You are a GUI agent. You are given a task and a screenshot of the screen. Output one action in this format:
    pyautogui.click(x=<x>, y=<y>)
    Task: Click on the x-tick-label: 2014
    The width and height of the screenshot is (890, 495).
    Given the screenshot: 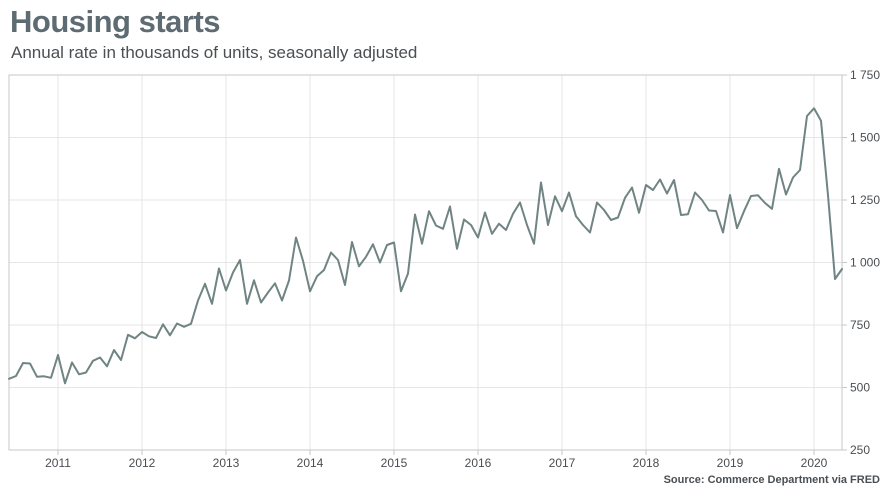 What is the action you would take?
    pyautogui.click(x=310, y=463)
    